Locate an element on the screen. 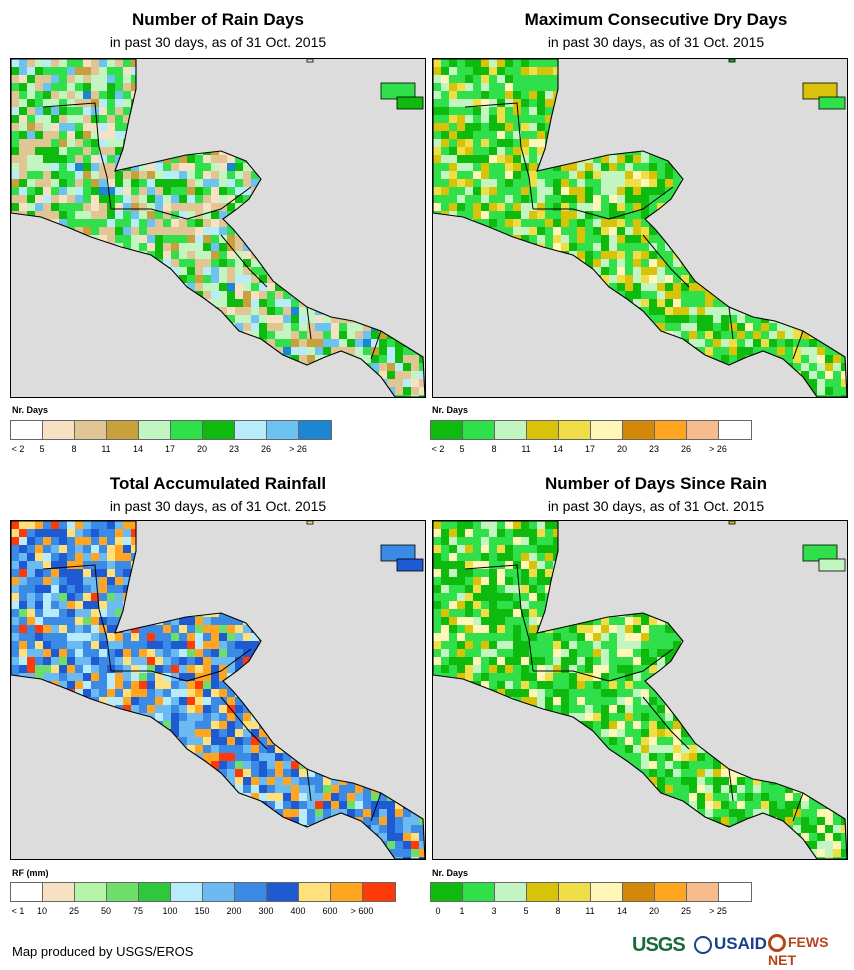  legend-title: Nr. Days is located at coordinates (30, 410).